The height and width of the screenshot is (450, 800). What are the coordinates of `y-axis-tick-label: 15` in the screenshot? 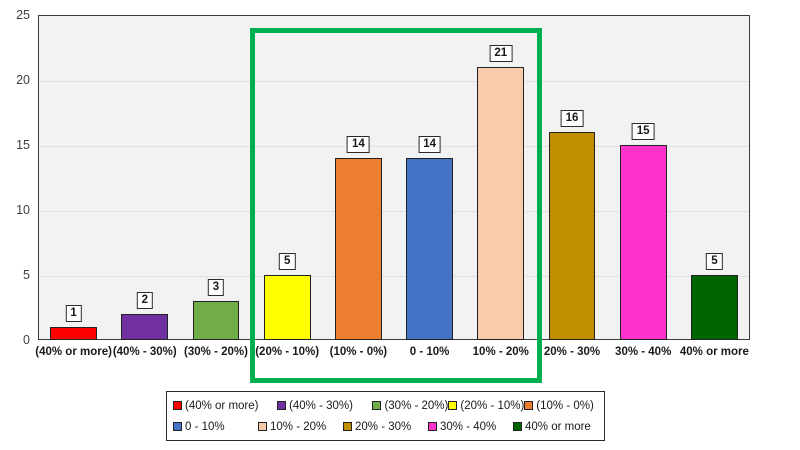 It's located at (23, 145).